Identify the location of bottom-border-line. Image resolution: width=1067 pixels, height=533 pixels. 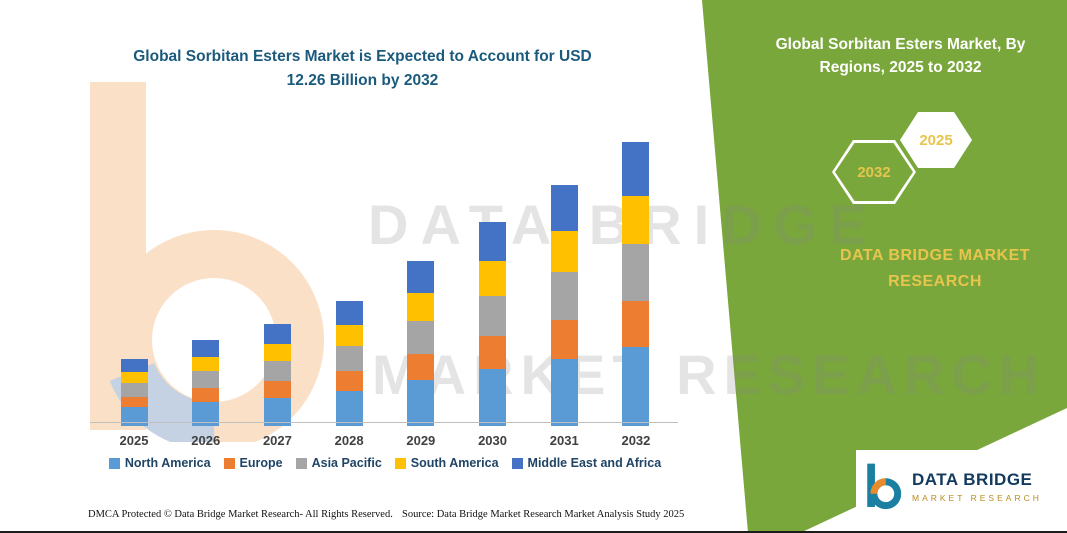
(533, 532).